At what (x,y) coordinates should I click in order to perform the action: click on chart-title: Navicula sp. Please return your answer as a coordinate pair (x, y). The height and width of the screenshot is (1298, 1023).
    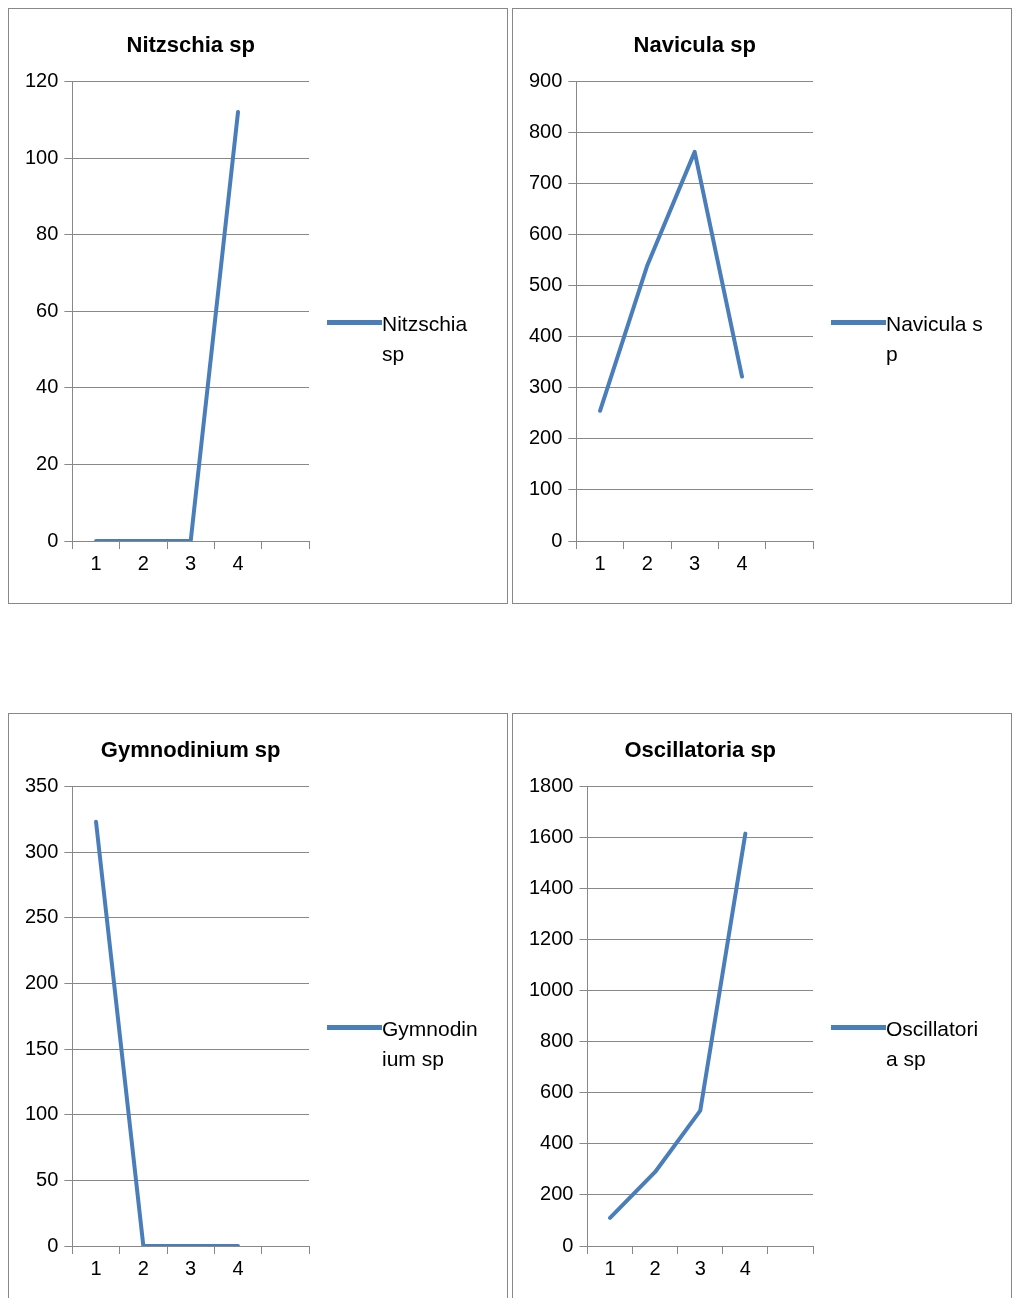
    Looking at the image, I should click on (694, 45).